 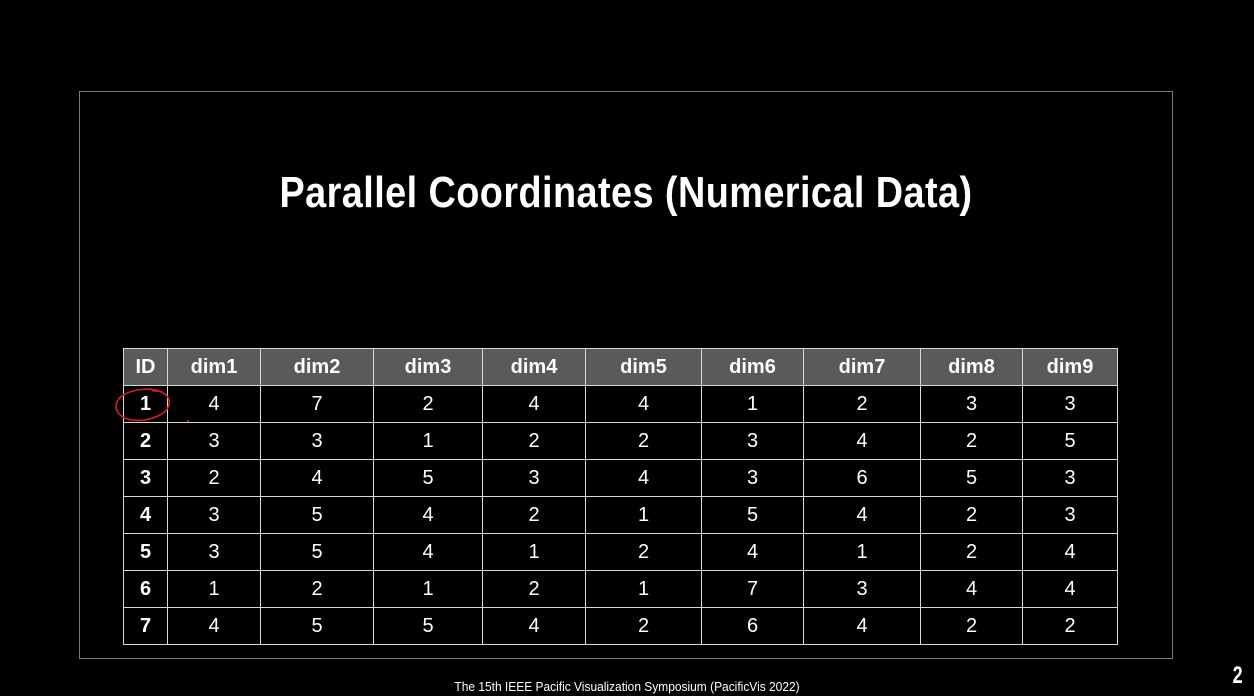 What do you see at coordinates (145, 552) in the screenshot?
I see `row-id-cell: 5` at bounding box center [145, 552].